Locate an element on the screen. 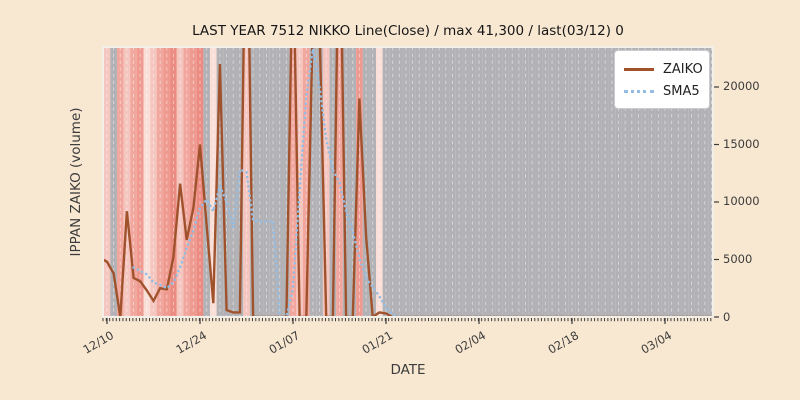 The width and height of the screenshot is (800, 400). legend-label: ZAIKO is located at coordinates (683, 69).